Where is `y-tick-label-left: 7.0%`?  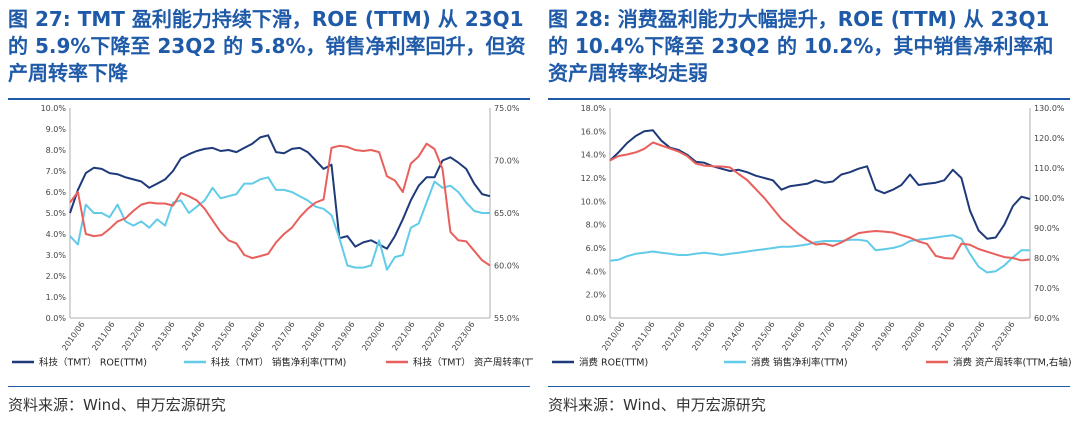 y-tick-label-left: 7.0% is located at coordinates (56, 171).